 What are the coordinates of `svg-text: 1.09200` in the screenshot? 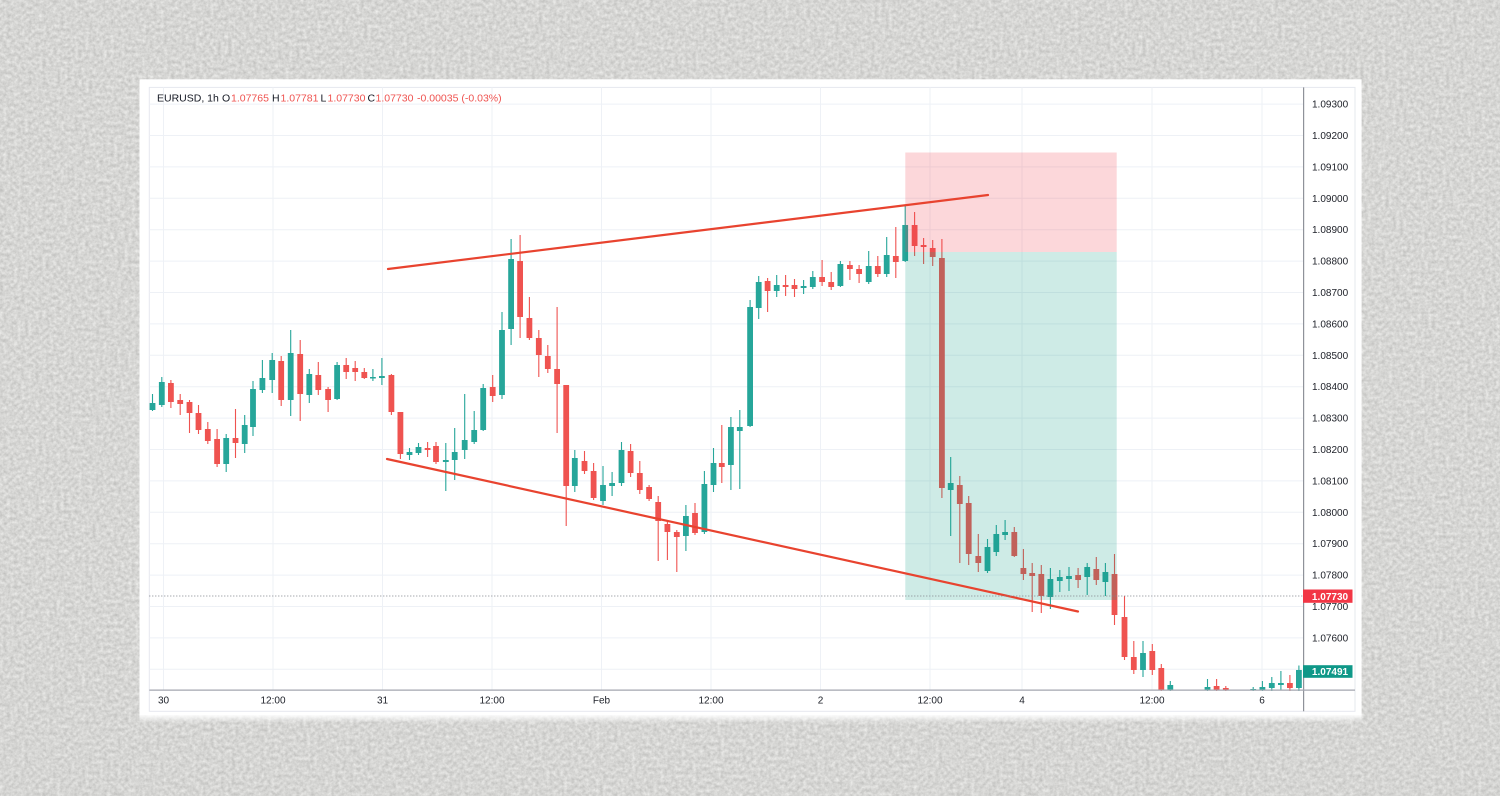 It's located at (1330, 136).